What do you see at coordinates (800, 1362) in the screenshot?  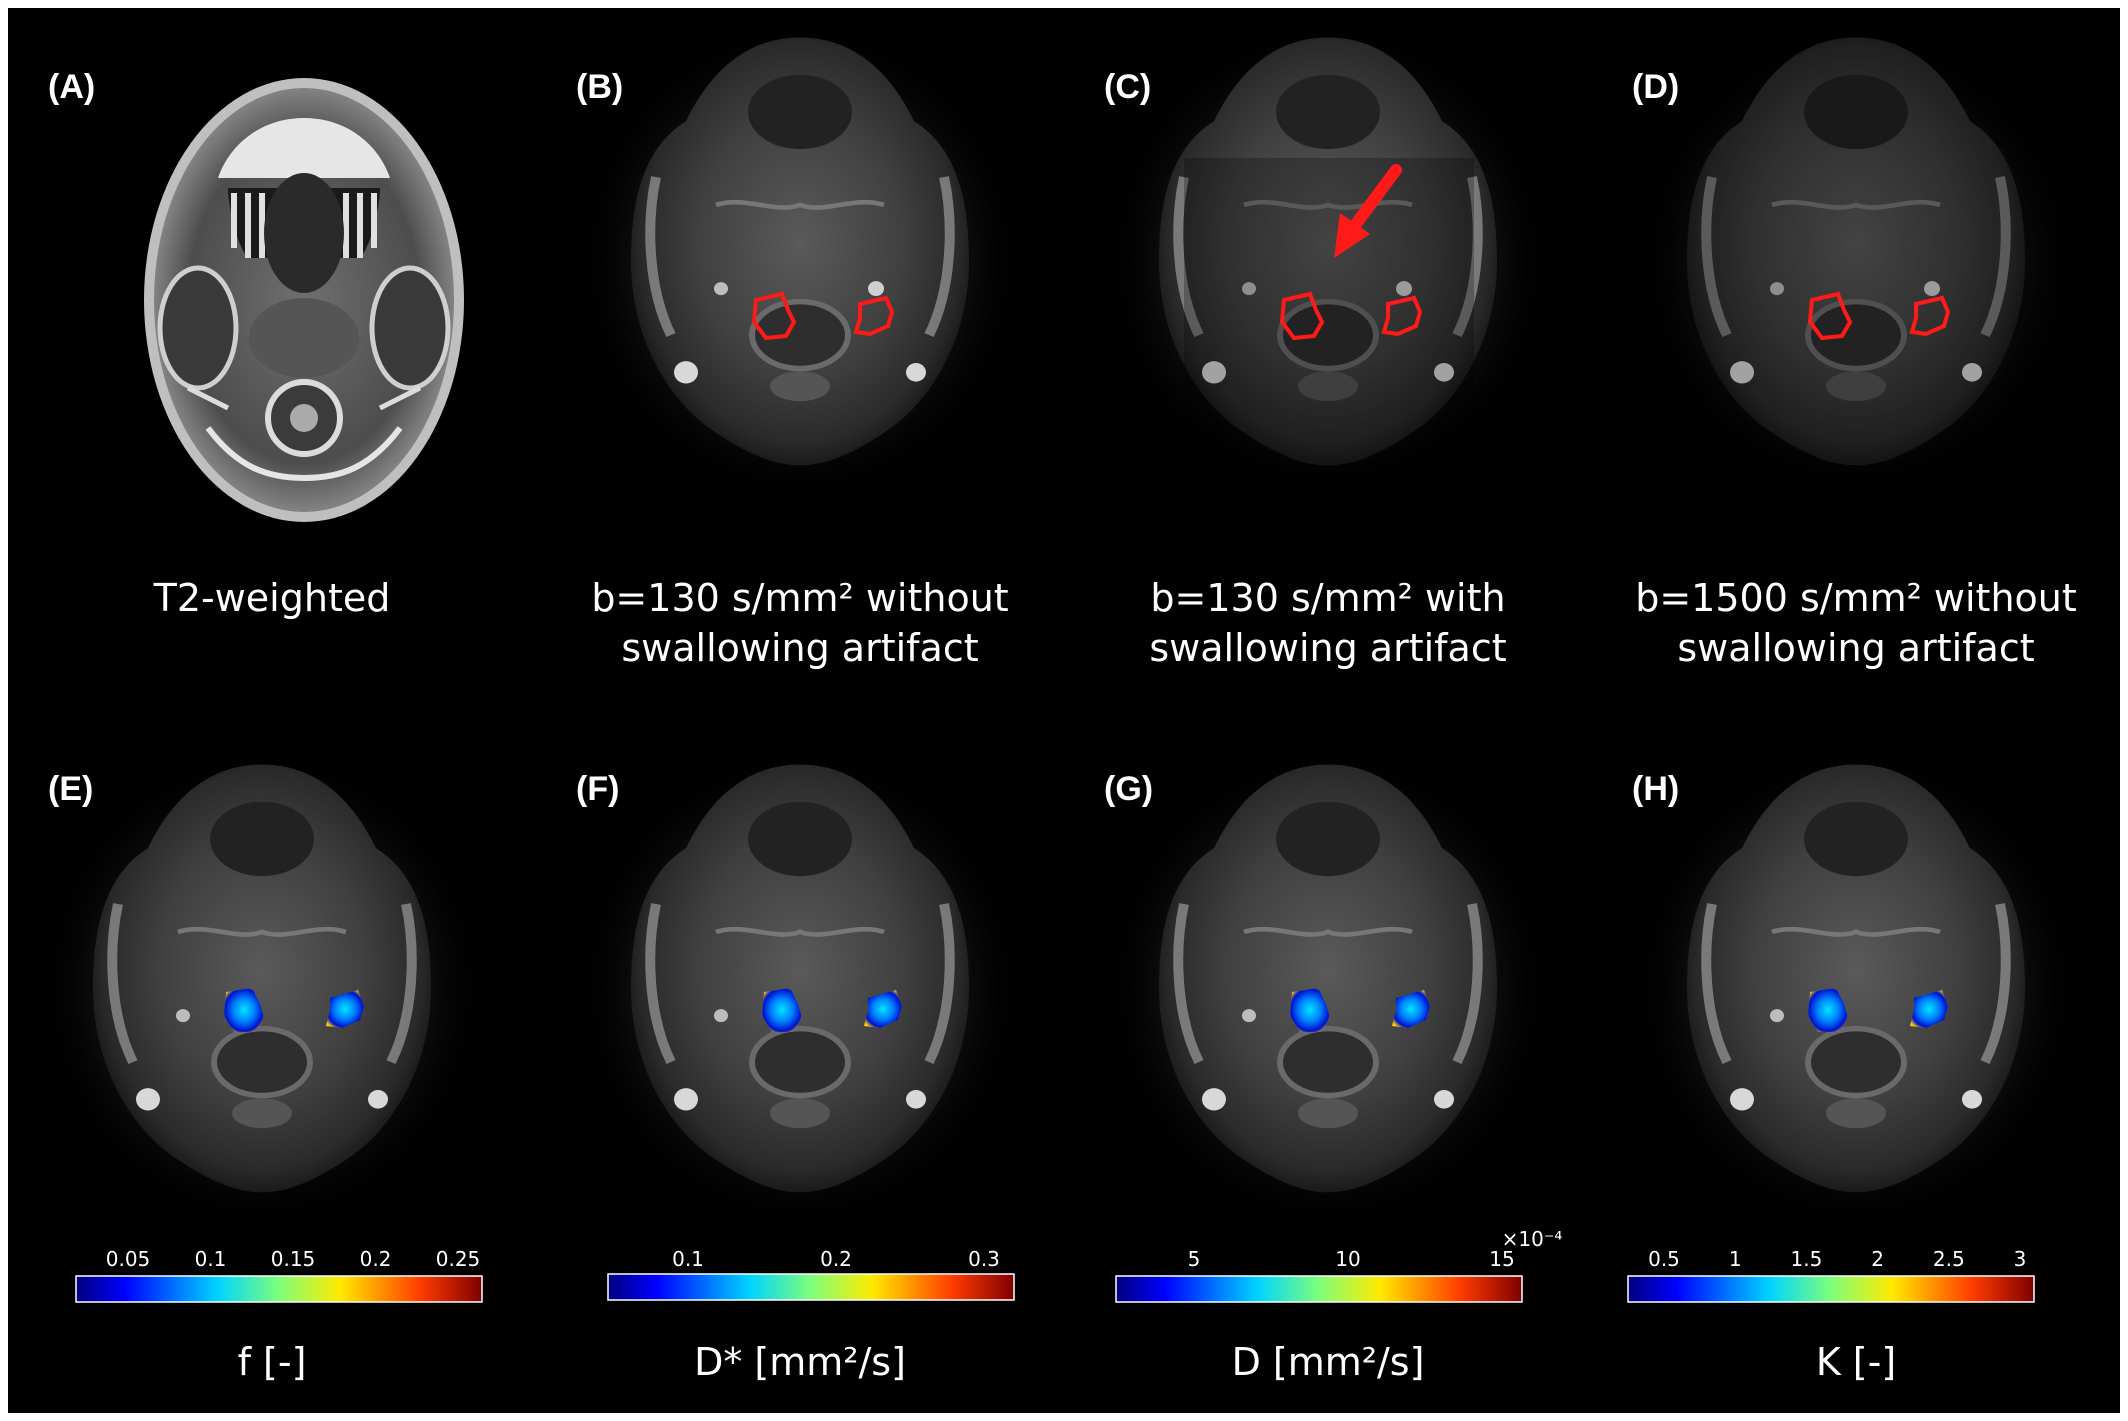 I see `colorbar-title: D* [mm²/s]` at bounding box center [800, 1362].